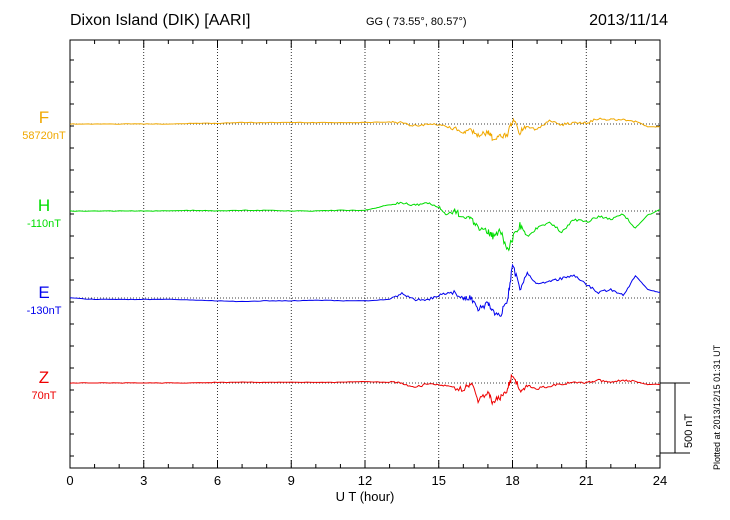 This screenshot has height=520, width=730. Describe the element at coordinates (44, 117) in the screenshot. I see `component-name-f: F` at that location.